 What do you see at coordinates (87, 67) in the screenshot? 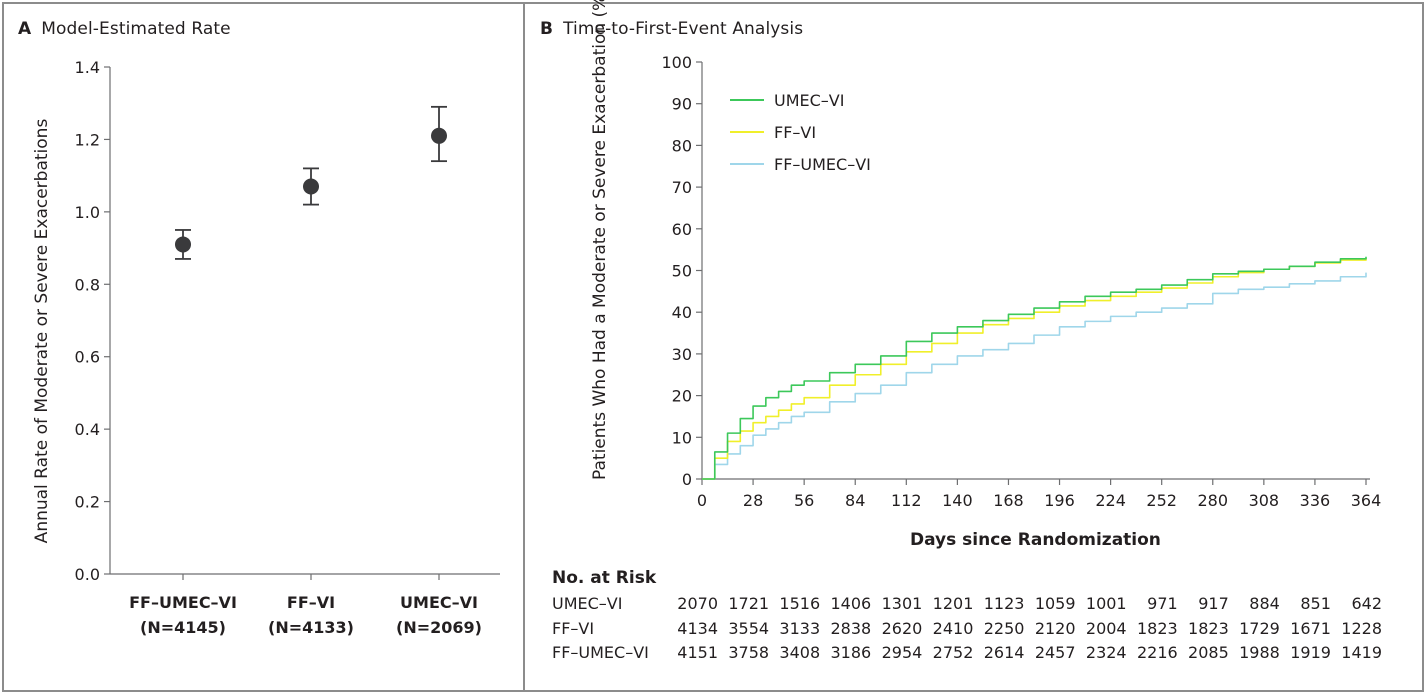
I see `y-tick-label: 1.4` at bounding box center [87, 67].